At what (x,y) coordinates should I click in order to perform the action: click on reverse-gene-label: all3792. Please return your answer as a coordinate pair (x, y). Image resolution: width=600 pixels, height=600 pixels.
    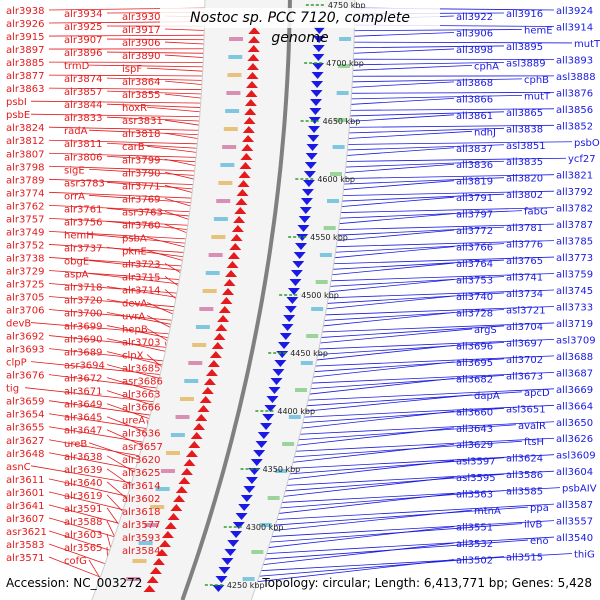
    Looking at the image, I should click on (574, 192).